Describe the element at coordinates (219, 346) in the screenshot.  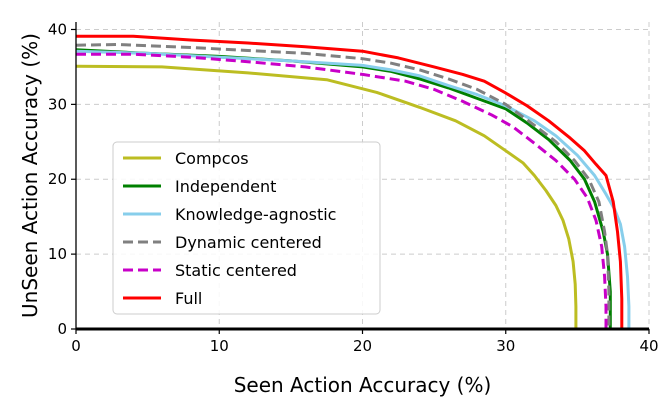
I see `x-tick-label-1: 10` at that location.